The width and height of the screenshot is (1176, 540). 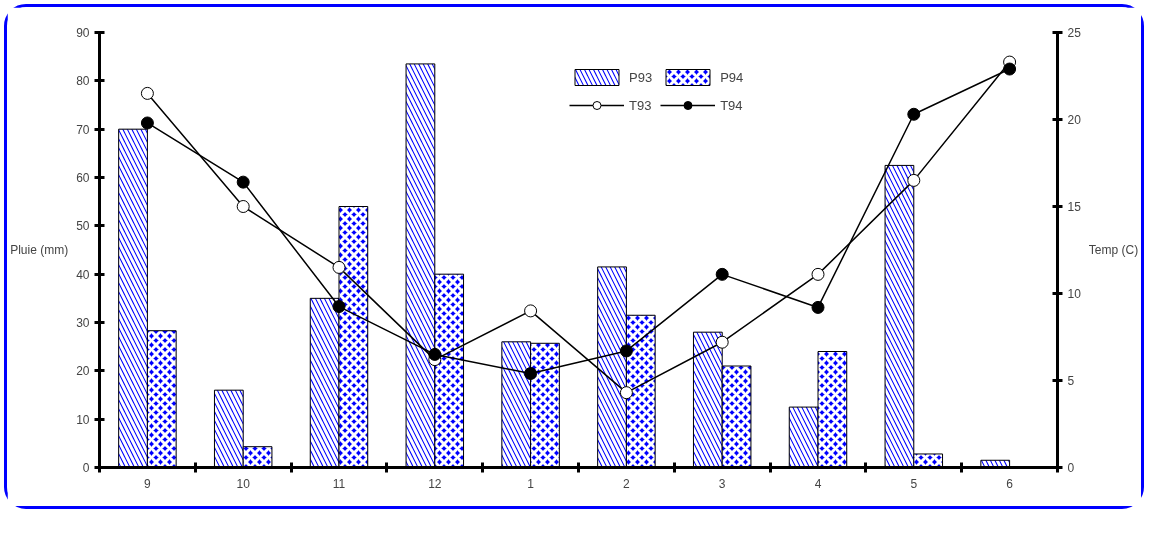 What do you see at coordinates (1074, 33) in the screenshot?
I see `y2-tick-label: 25` at bounding box center [1074, 33].